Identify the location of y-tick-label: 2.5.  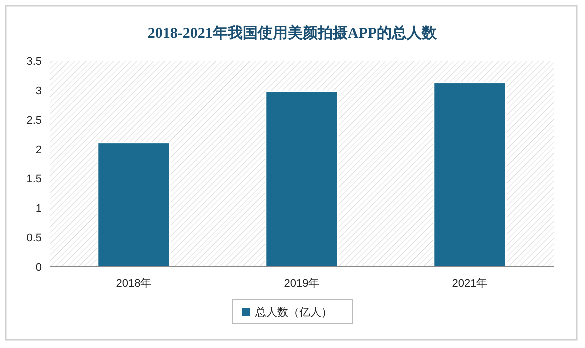
(34, 120).